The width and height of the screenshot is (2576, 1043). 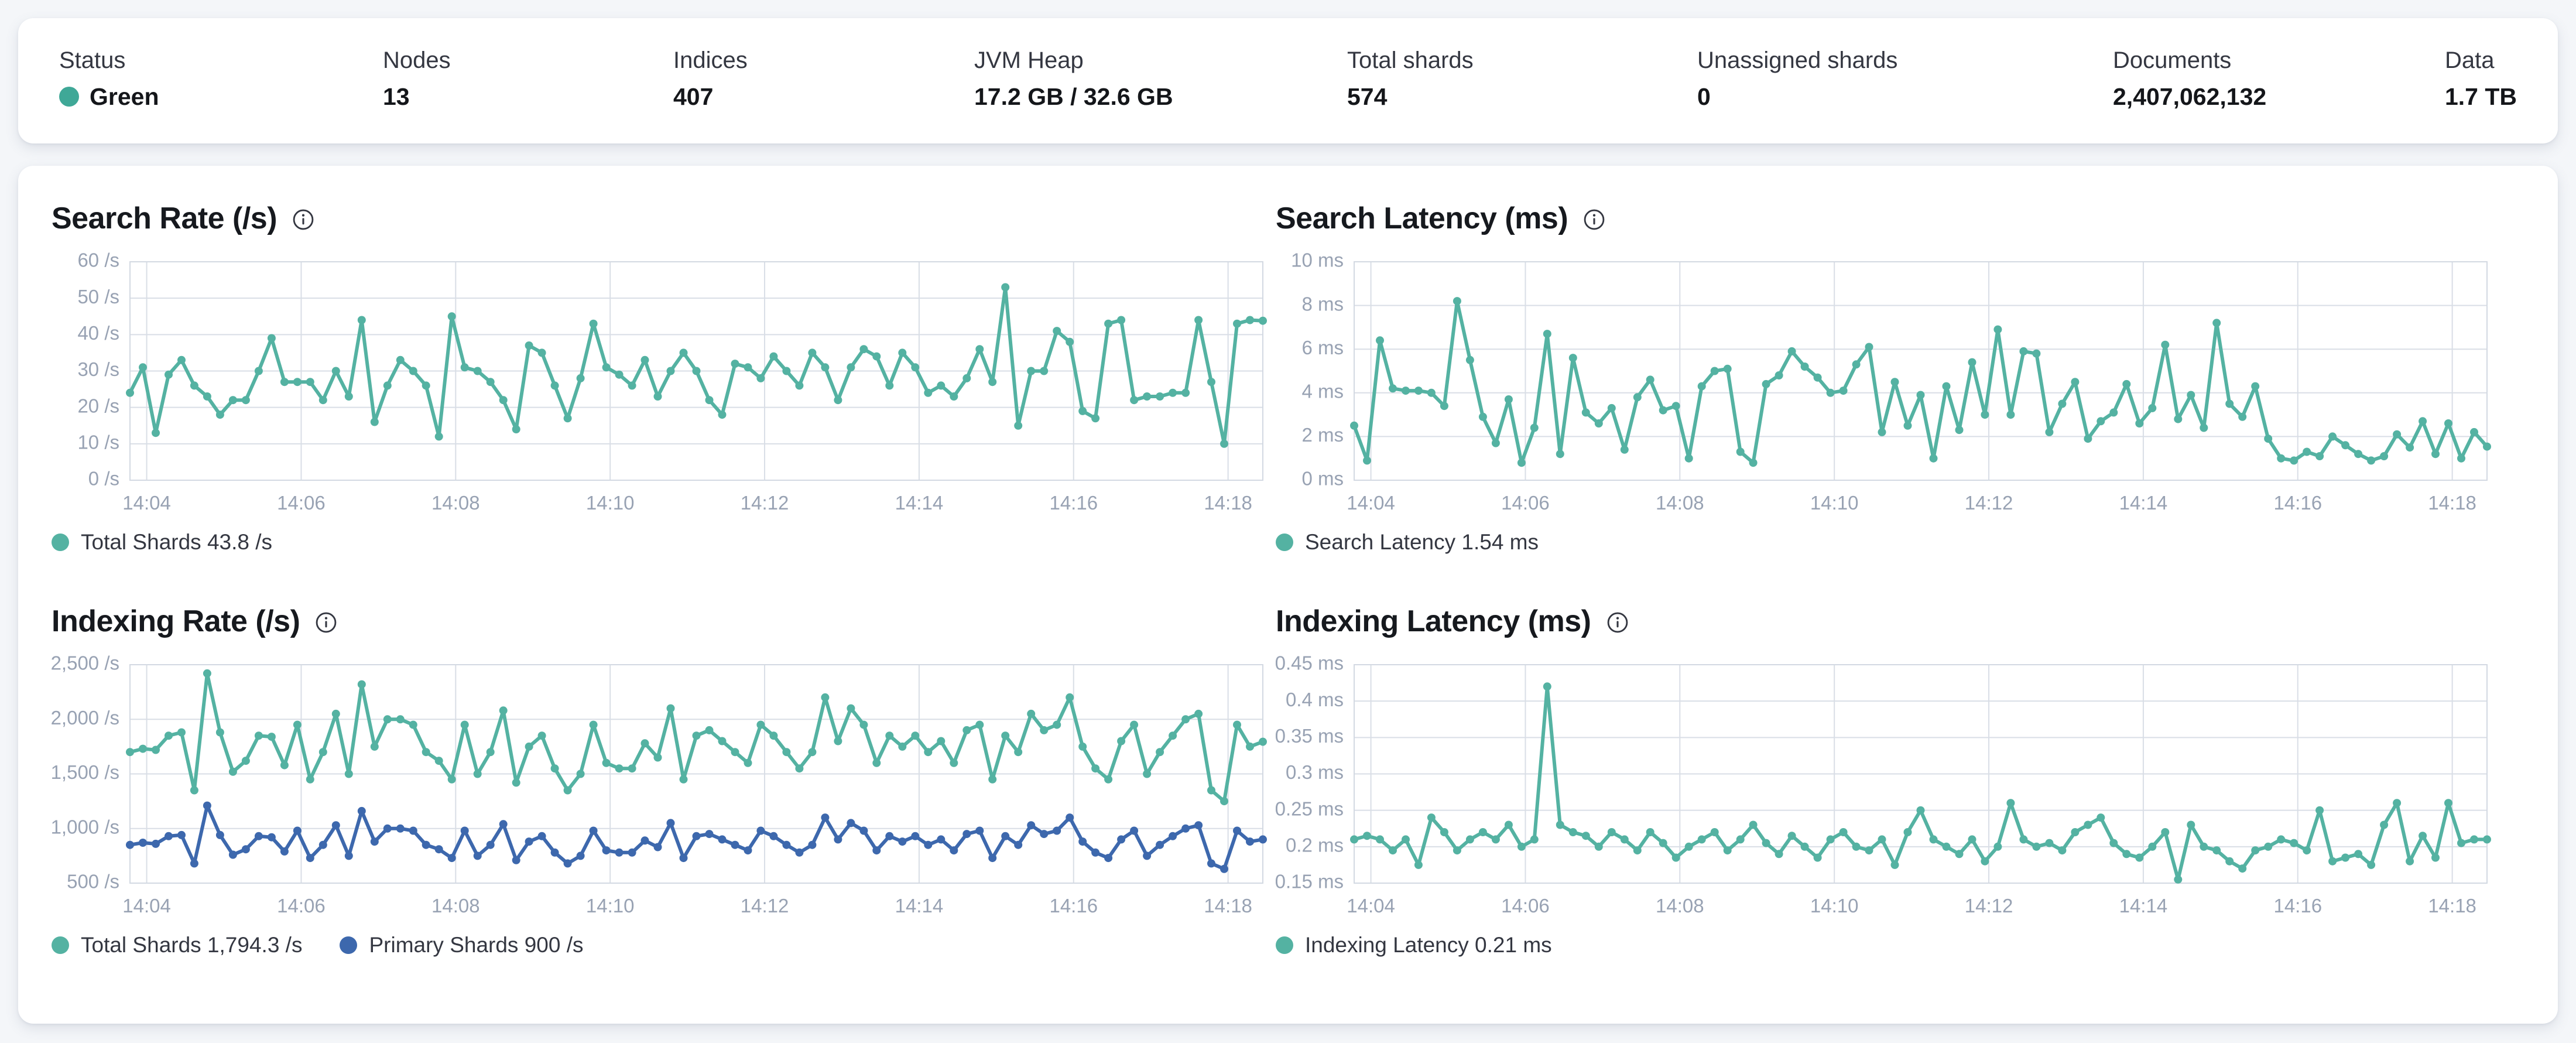 I want to click on stat-value: 13, so click(x=396, y=96).